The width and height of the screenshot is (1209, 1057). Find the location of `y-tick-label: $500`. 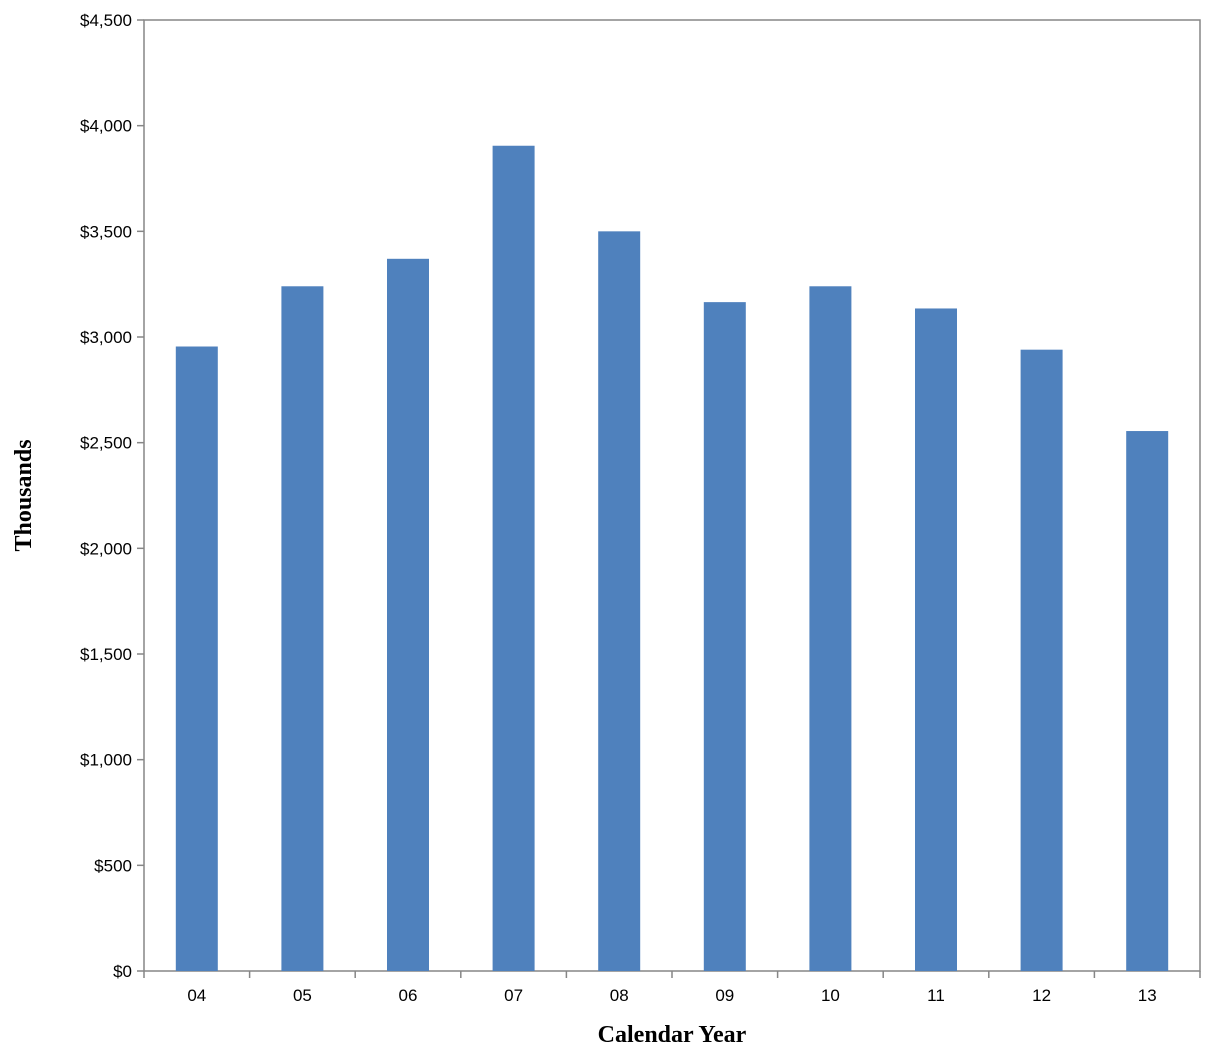

y-tick-label: $500 is located at coordinates (113, 865).